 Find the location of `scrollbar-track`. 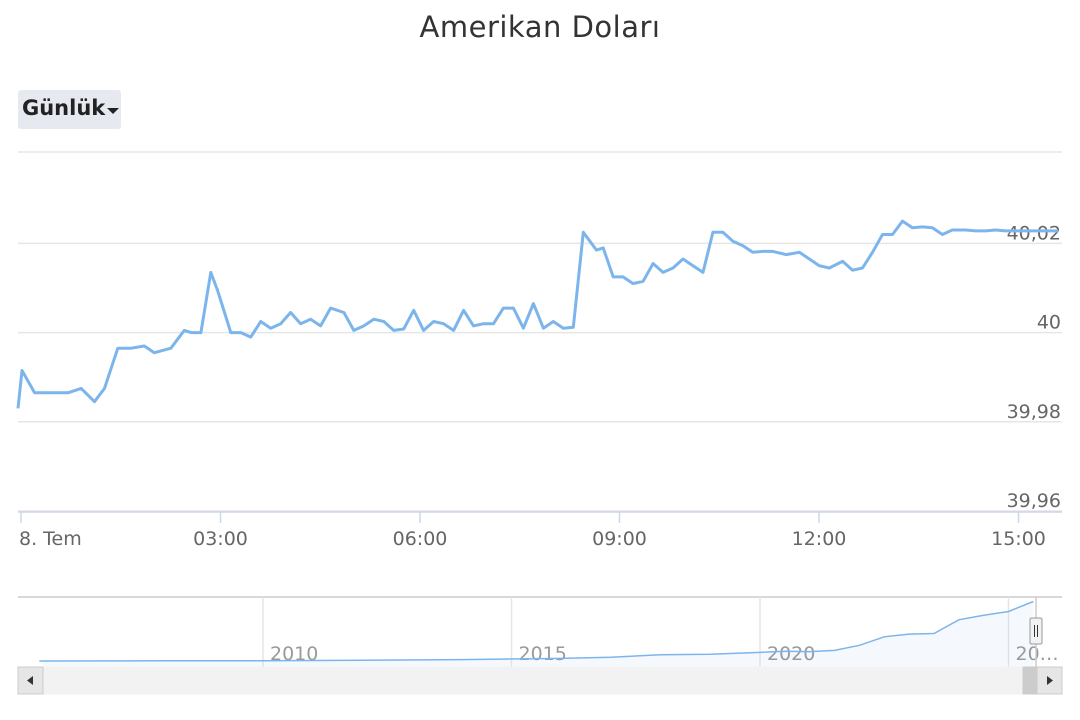

scrollbar-track is located at coordinates (540, 680).